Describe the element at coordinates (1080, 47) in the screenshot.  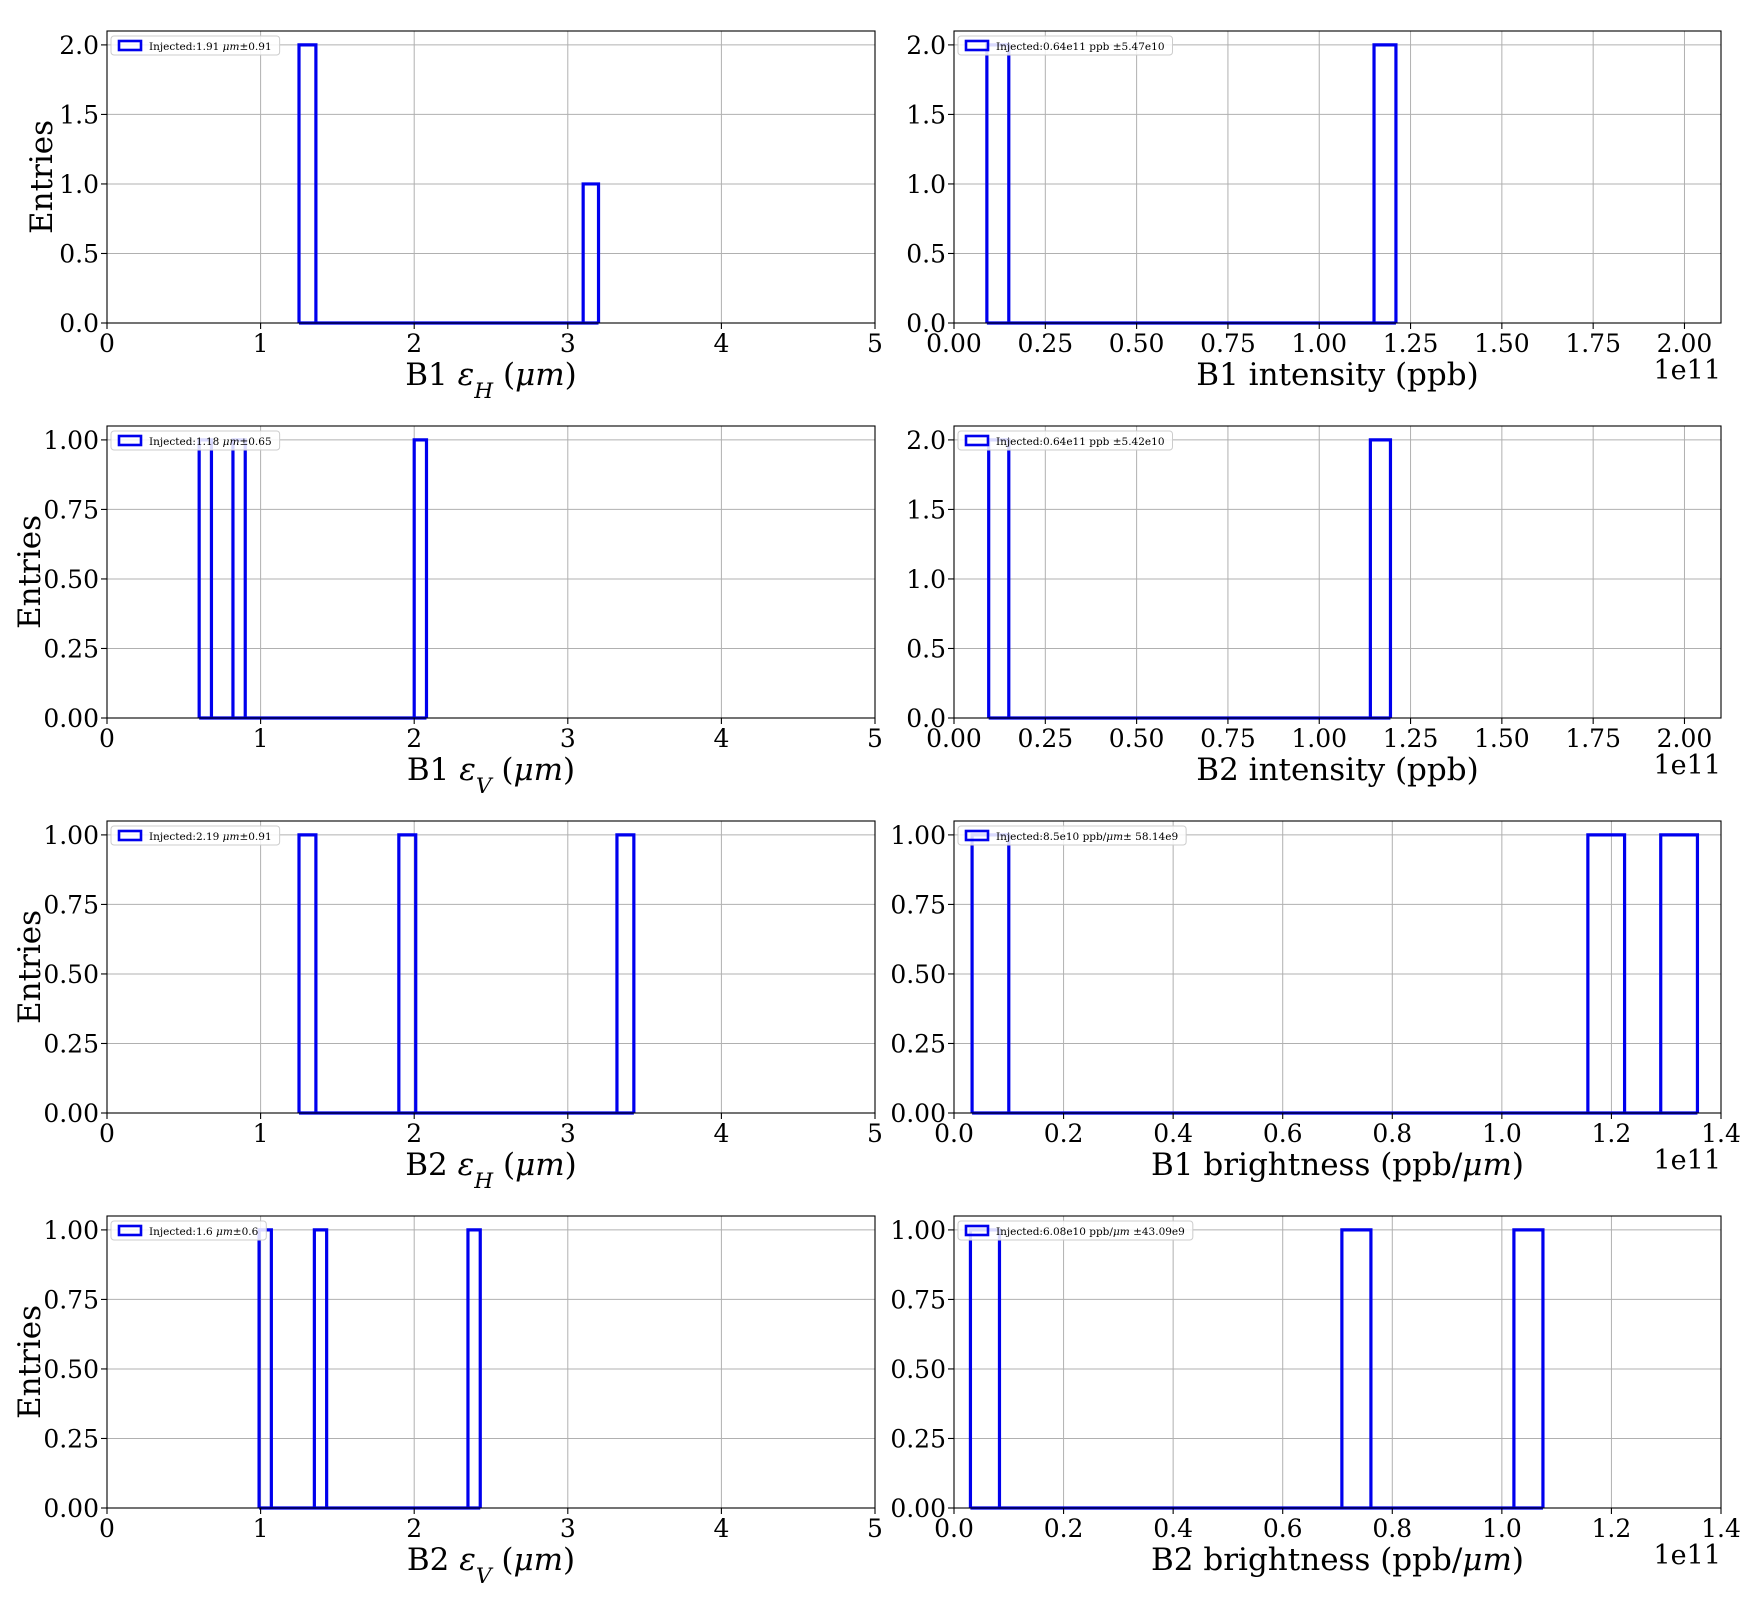
I see `legend-label: Injected:0.64e11 ppb ±5.47e10` at that location.